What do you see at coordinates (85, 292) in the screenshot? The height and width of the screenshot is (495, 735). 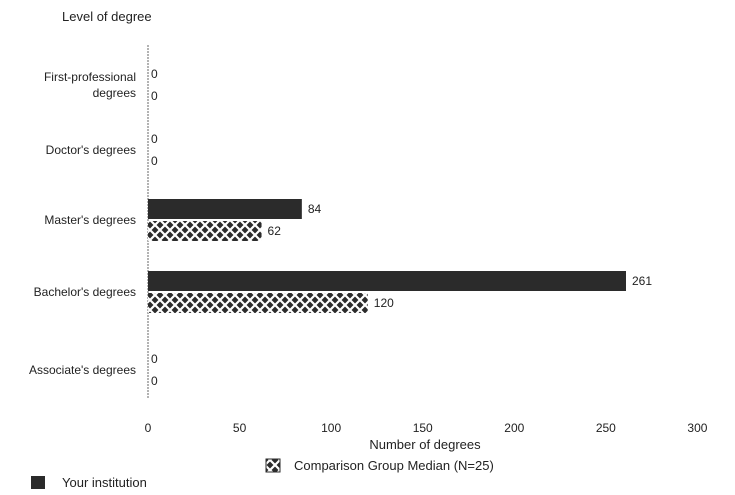 I see `category-label: Bachelor's degrees` at bounding box center [85, 292].